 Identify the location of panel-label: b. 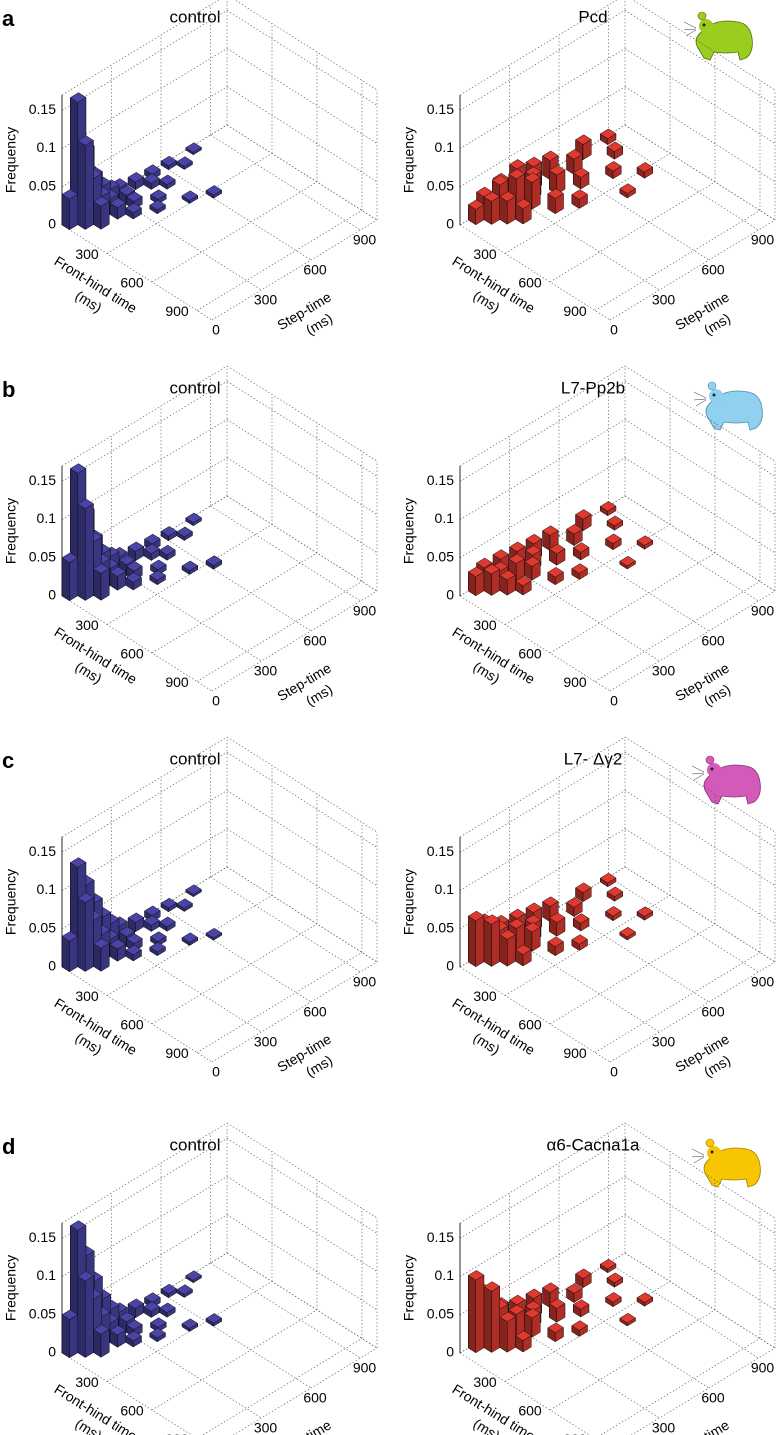
(8, 389).